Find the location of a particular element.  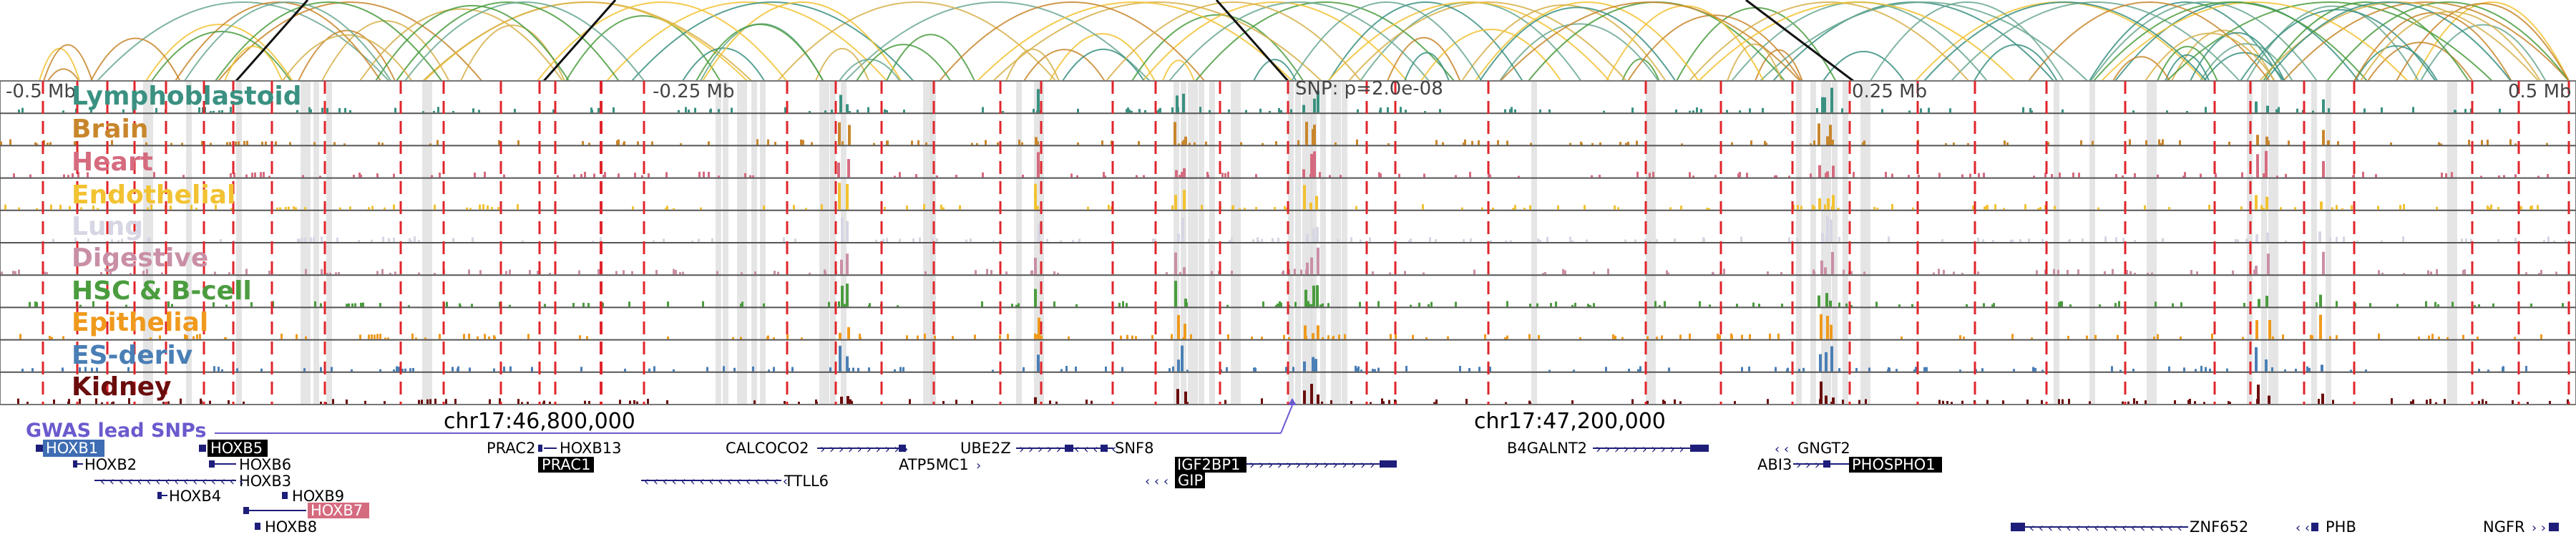

gwas-label: GWAS lead SNPs is located at coordinates (116, 431).